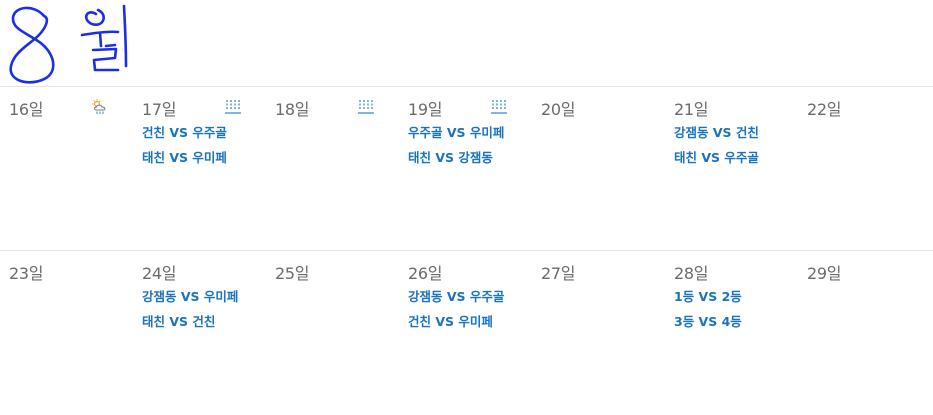 This screenshot has width=933, height=415. Describe the element at coordinates (864, 333) in the screenshot. I see `day-cell: 29일` at that location.